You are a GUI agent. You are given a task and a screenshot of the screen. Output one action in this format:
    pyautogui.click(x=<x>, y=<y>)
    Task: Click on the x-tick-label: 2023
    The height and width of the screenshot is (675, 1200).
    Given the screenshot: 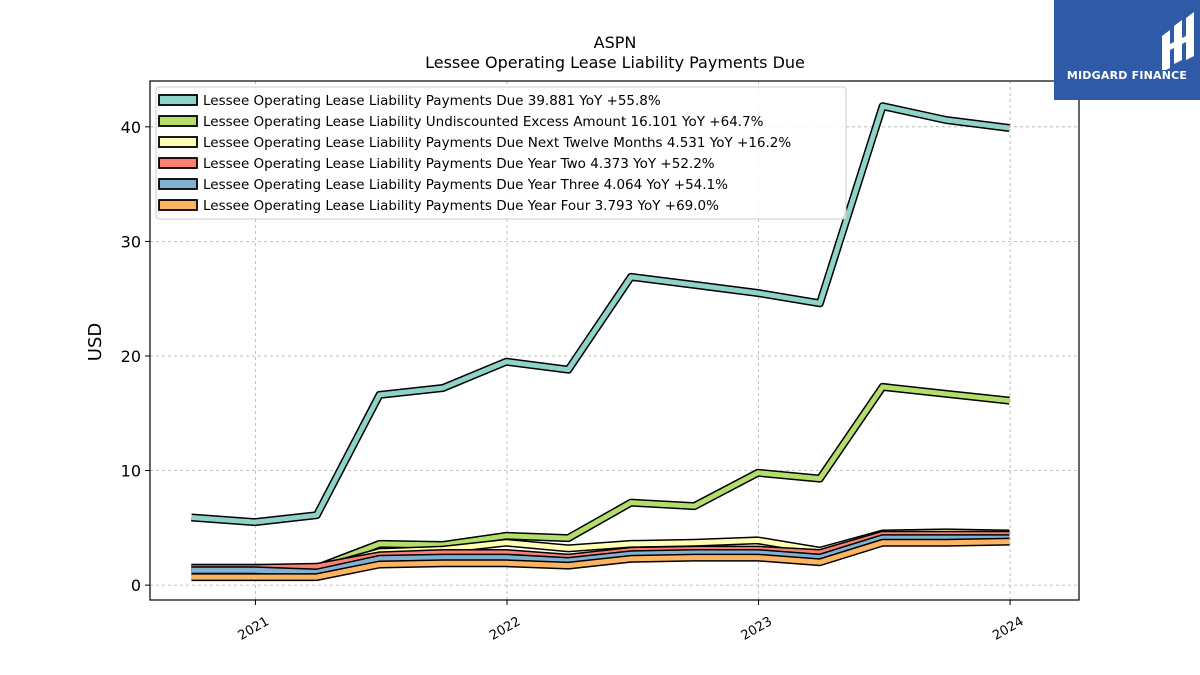 What is the action you would take?
    pyautogui.click(x=757, y=629)
    